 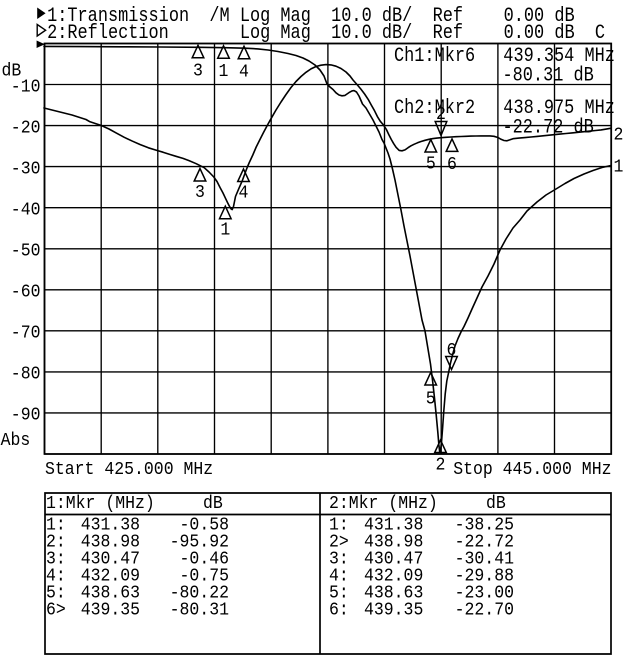 What do you see at coordinates (26, 129) in the screenshot?
I see `svg-text: -20` at bounding box center [26, 129].